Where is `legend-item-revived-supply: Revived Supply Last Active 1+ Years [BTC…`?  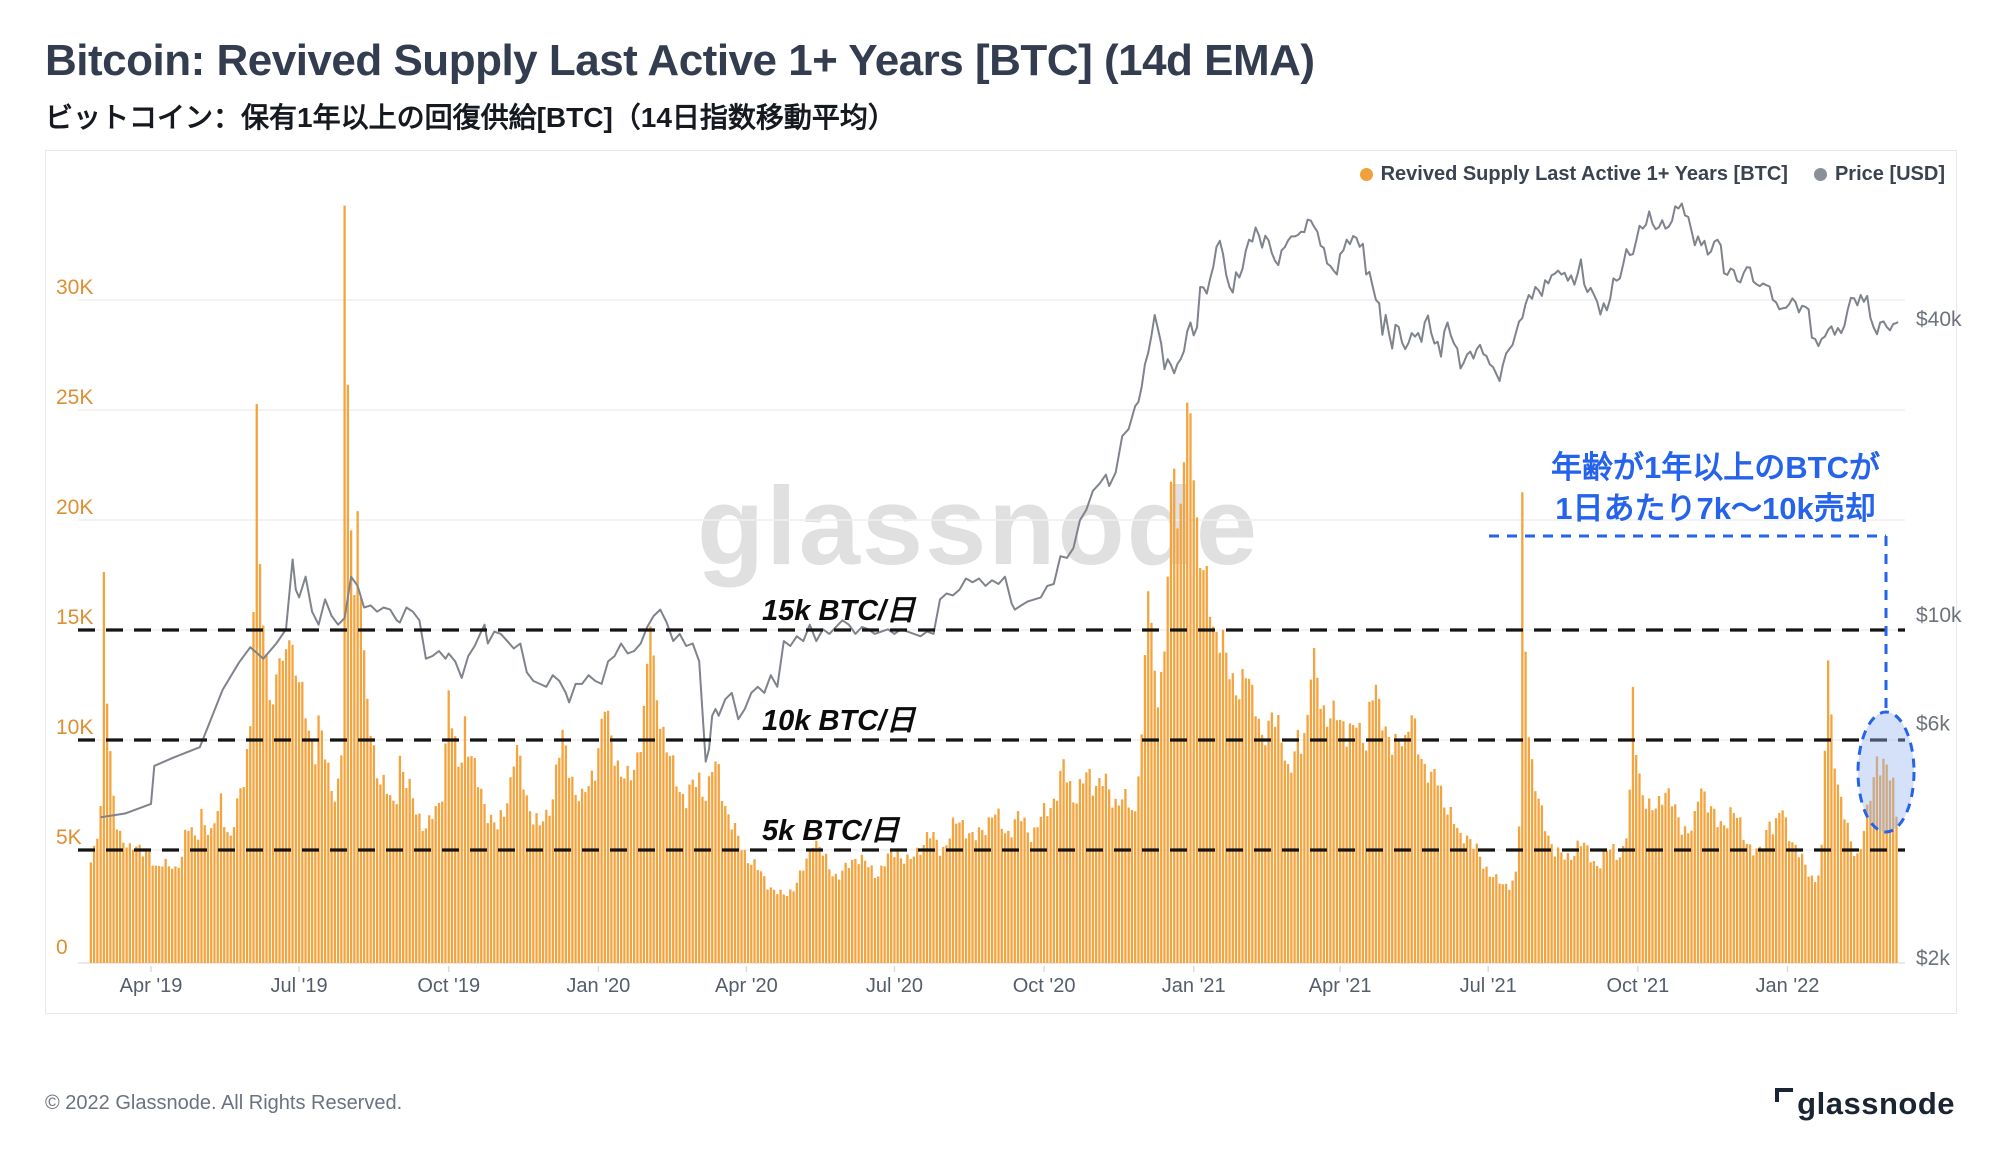 legend-item-revived-supply: Revived Supply Last Active 1+ Years [BTC… is located at coordinates (1573, 174).